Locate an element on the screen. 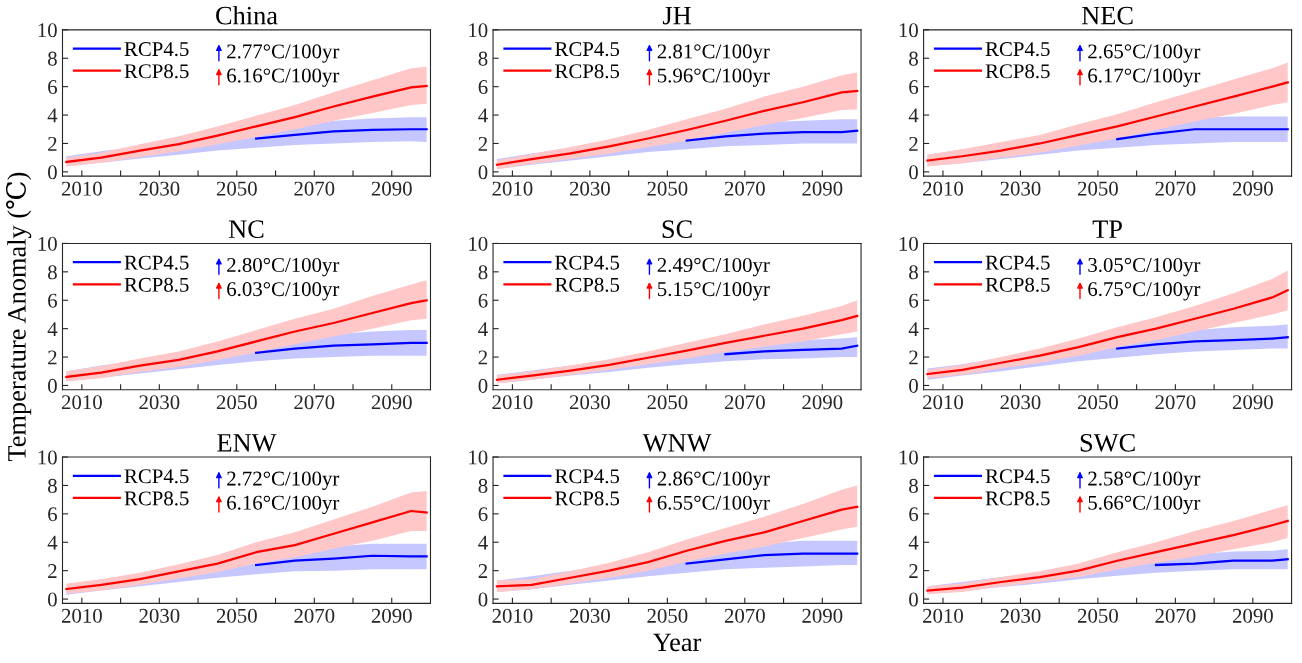 This screenshot has height=663, width=1302. chart-title: NC is located at coordinates (246, 229).